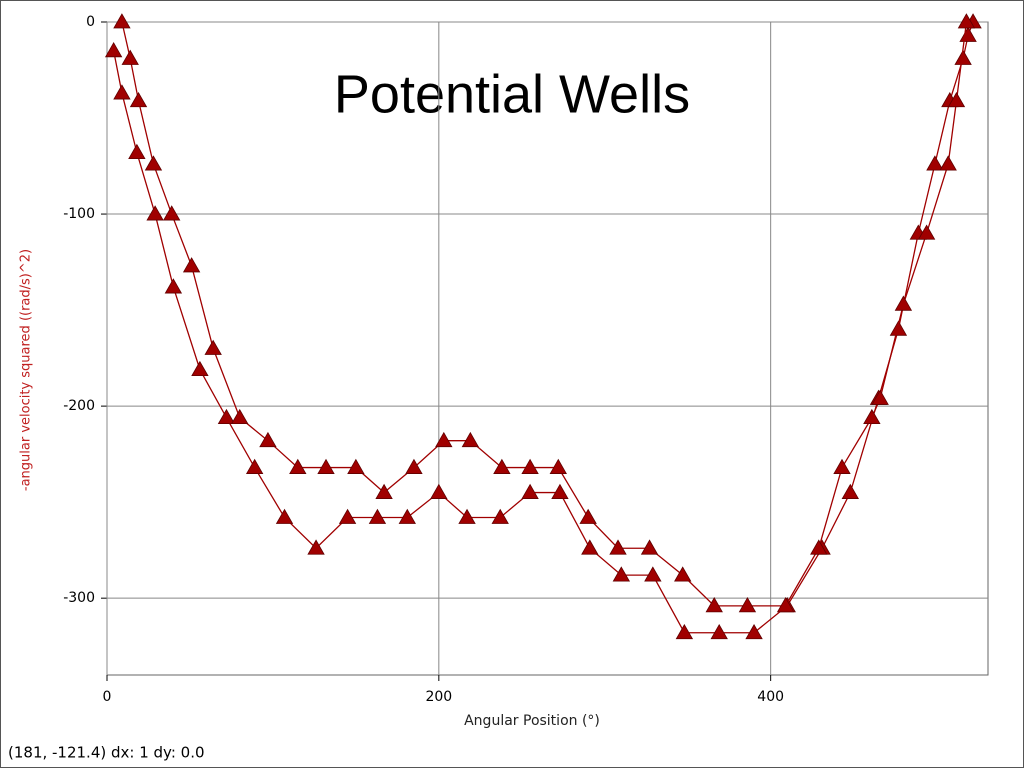 The width and height of the screenshot is (1024, 768). Describe the element at coordinates (770, 697) in the screenshot. I see `x-tick-label: 400` at that location.